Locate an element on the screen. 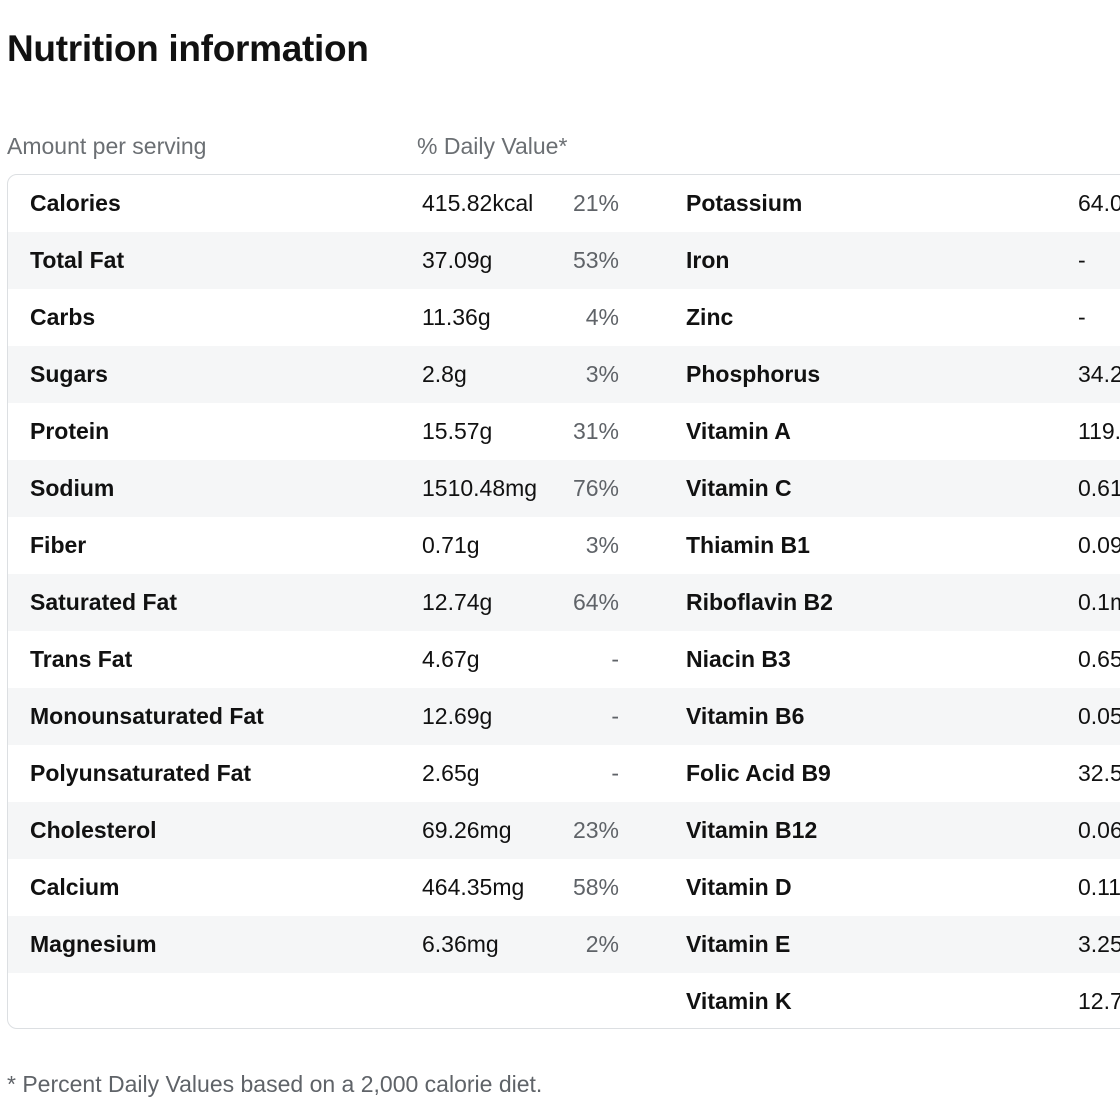 This screenshot has width=1120, height=1120. nutrient-label: Phosphorus is located at coordinates (753, 374).